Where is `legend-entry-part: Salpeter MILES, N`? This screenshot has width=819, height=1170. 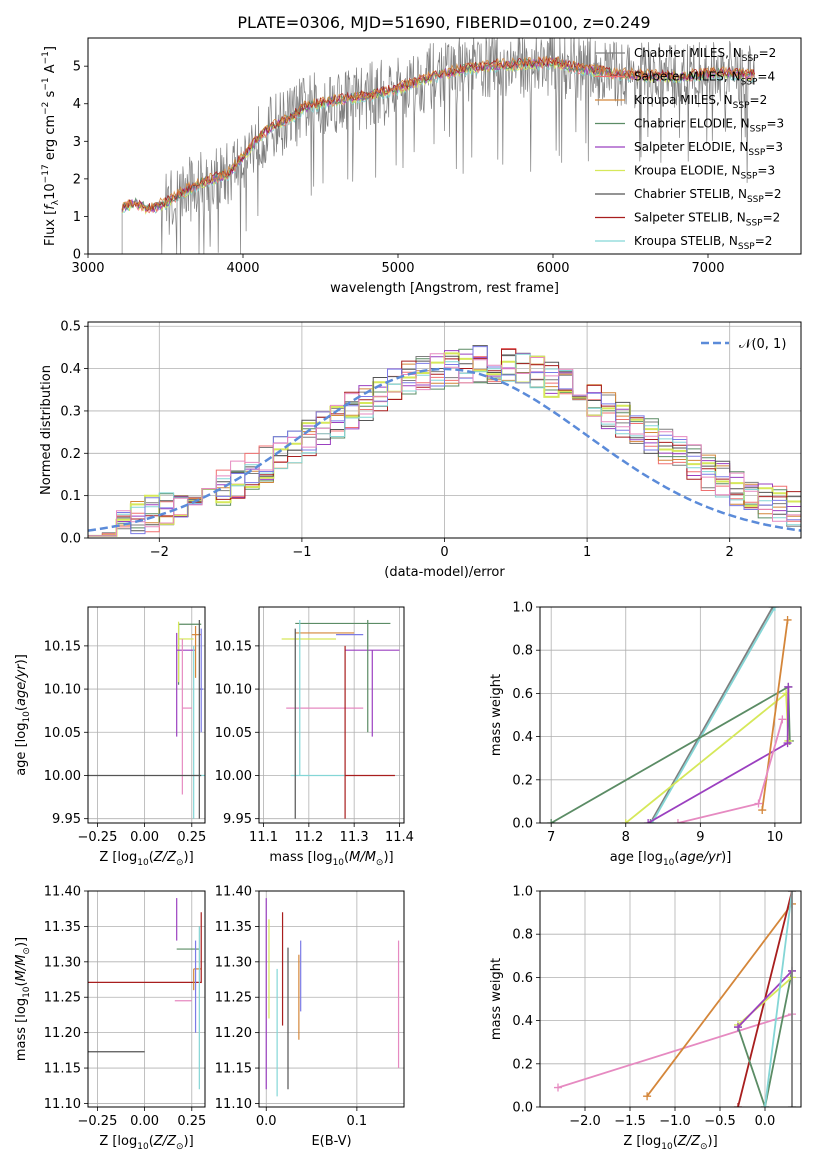 legend-entry-part: Salpeter MILES, N is located at coordinates (687, 77).